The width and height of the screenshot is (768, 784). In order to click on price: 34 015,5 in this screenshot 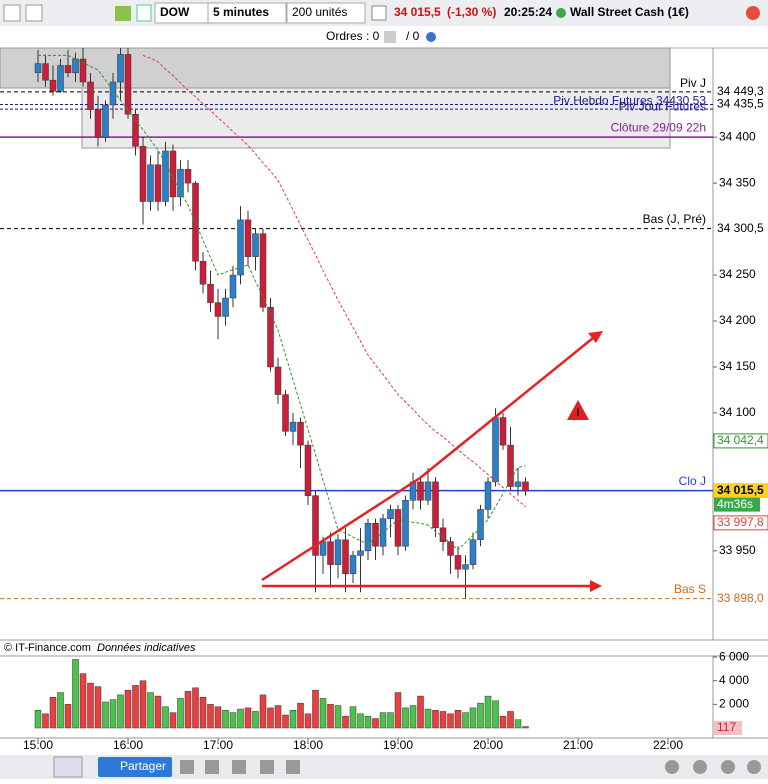, I will do `click(417, 12)`.